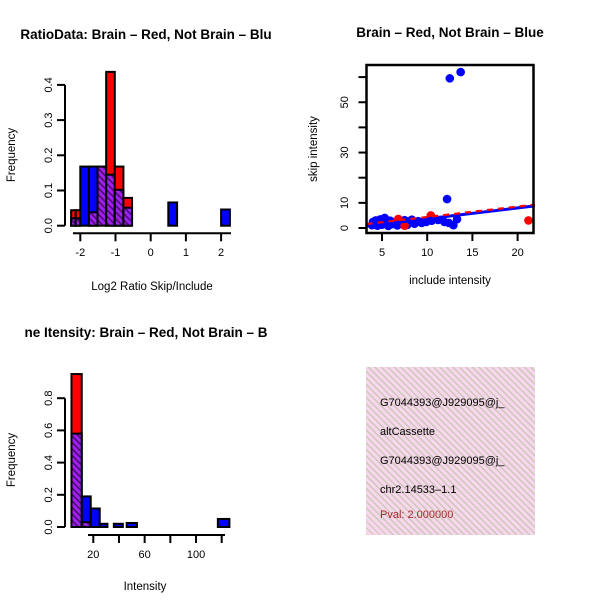  I want to click on x-tick-label: 60, so click(145, 555).